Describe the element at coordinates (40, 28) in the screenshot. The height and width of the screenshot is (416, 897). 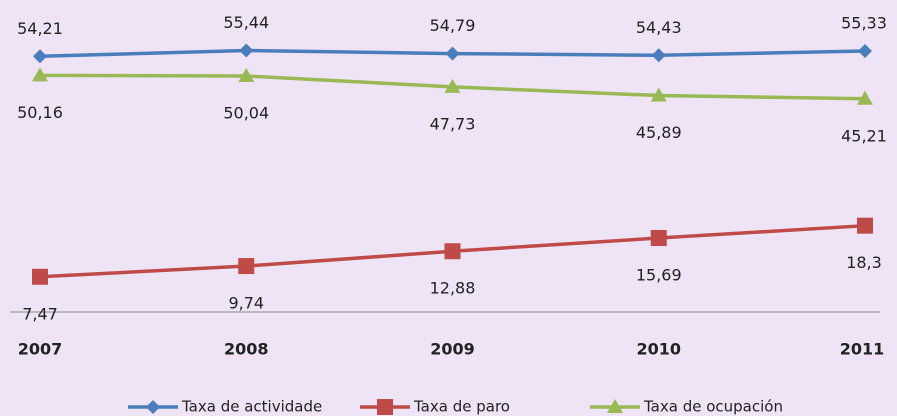
I see `data-label: 54,21` at that location.